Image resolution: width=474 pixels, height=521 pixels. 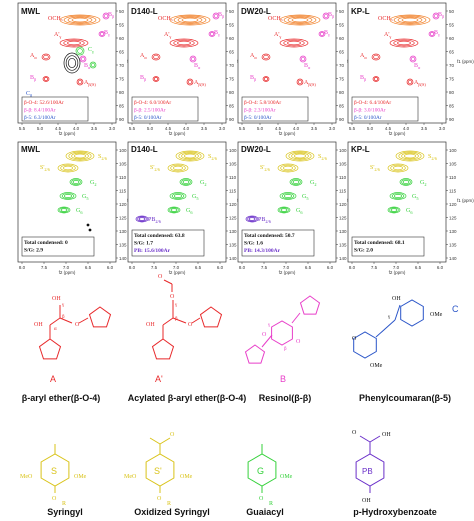 I want to click on f1-tick-label: 140, so click(x=453, y=258).